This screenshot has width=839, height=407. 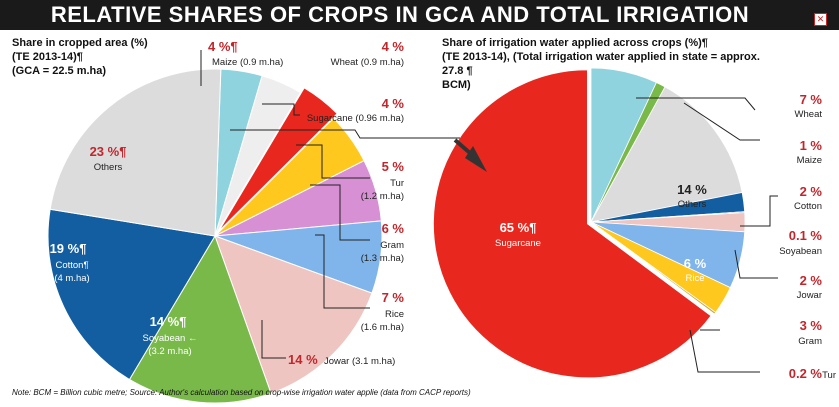 I want to click on right-label-others-pct: 14 %, so click(x=692, y=189).